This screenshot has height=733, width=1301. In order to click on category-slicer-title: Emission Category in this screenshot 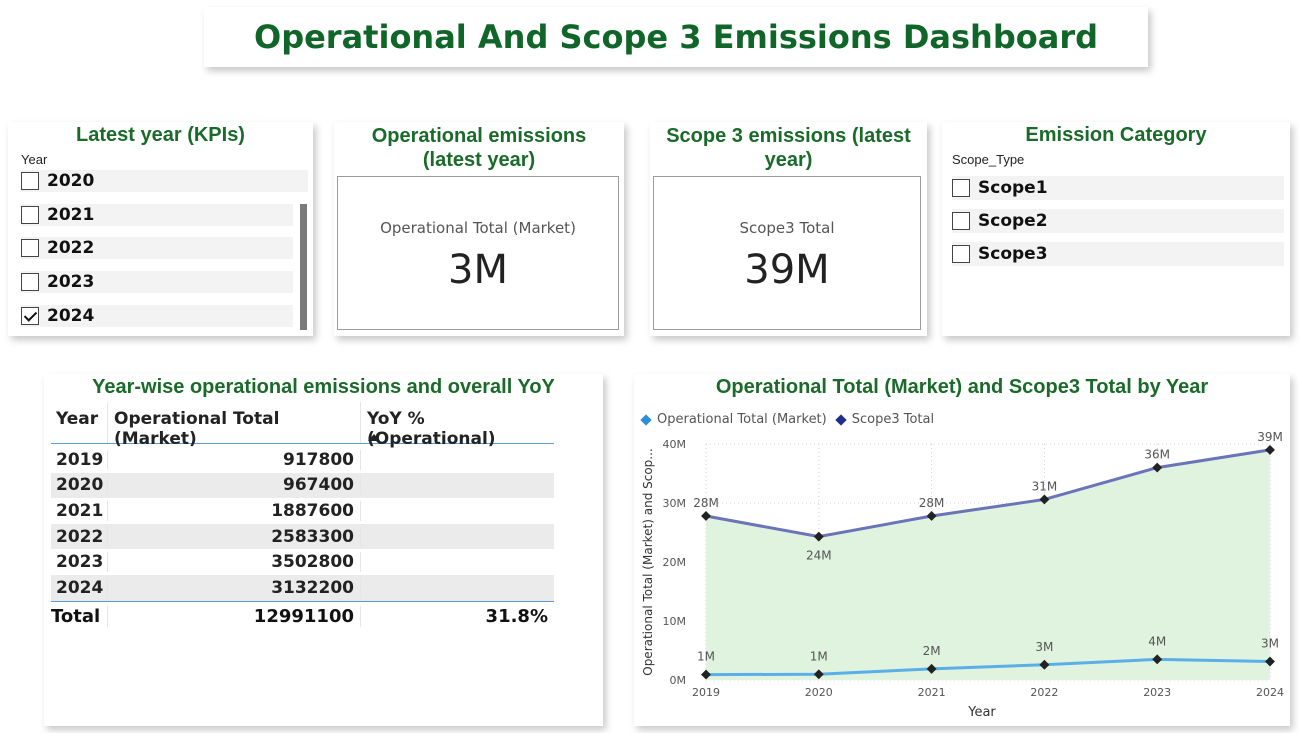, I will do `click(1116, 135)`.